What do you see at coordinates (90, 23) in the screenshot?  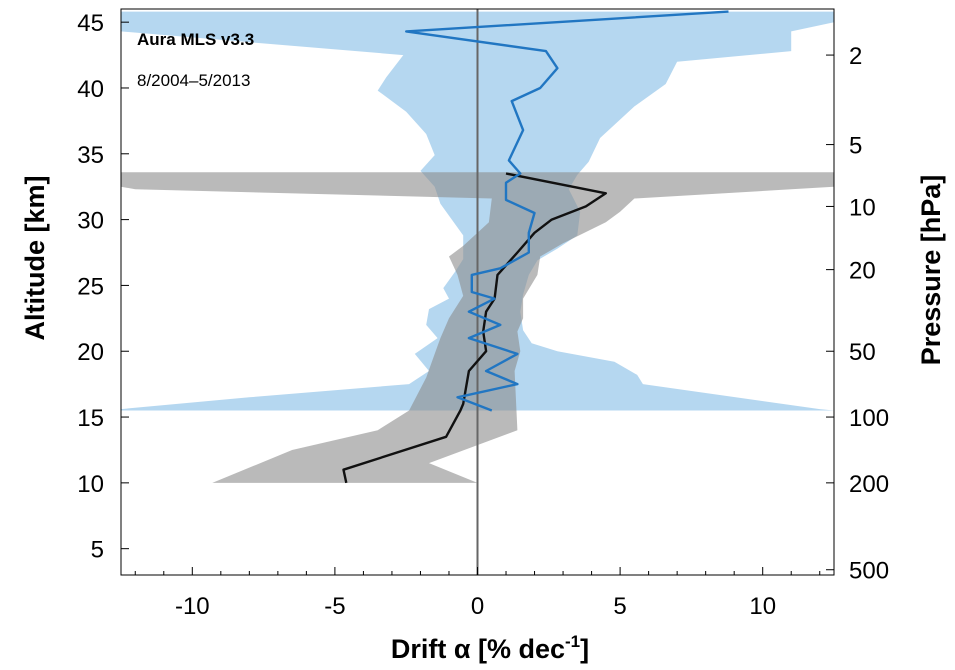 I see `y-tick-label: 45` at bounding box center [90, 23].